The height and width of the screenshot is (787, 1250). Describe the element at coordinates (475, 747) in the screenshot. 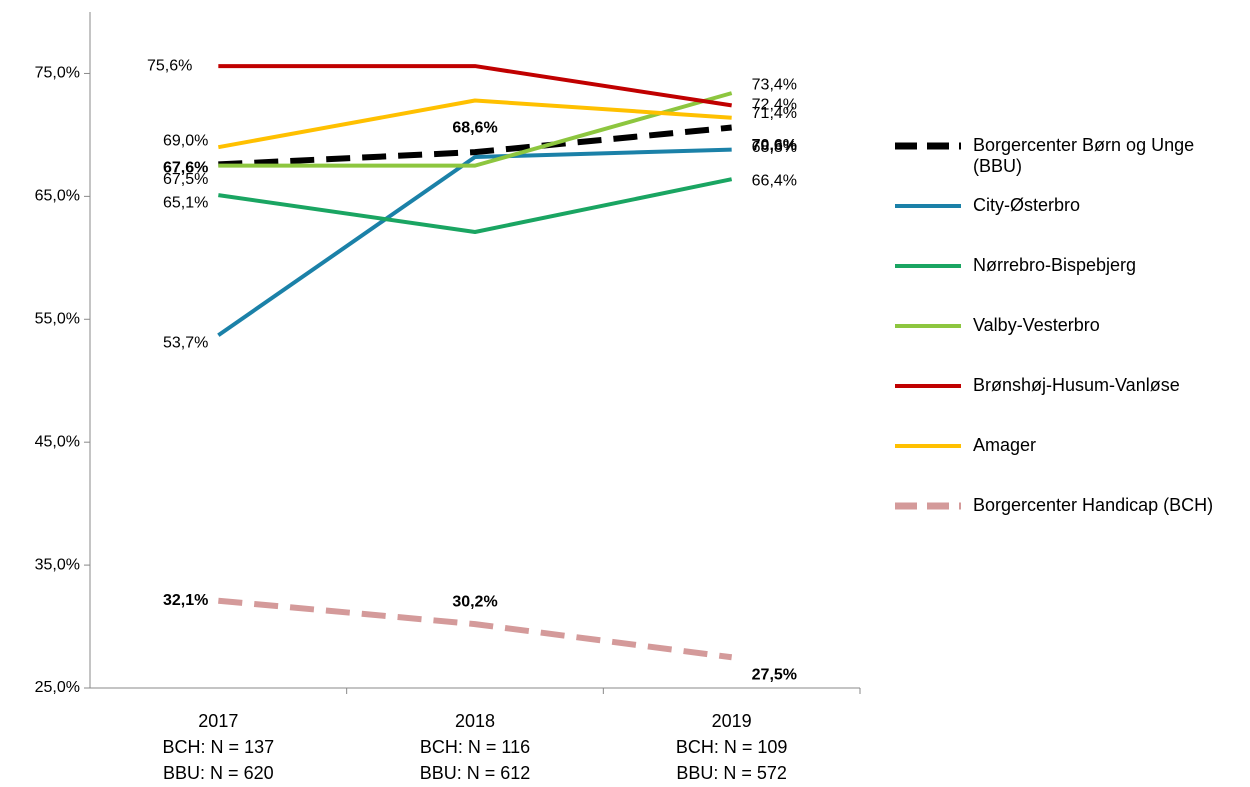

I see `x-tick-label: BCH: N = 116` at that location.